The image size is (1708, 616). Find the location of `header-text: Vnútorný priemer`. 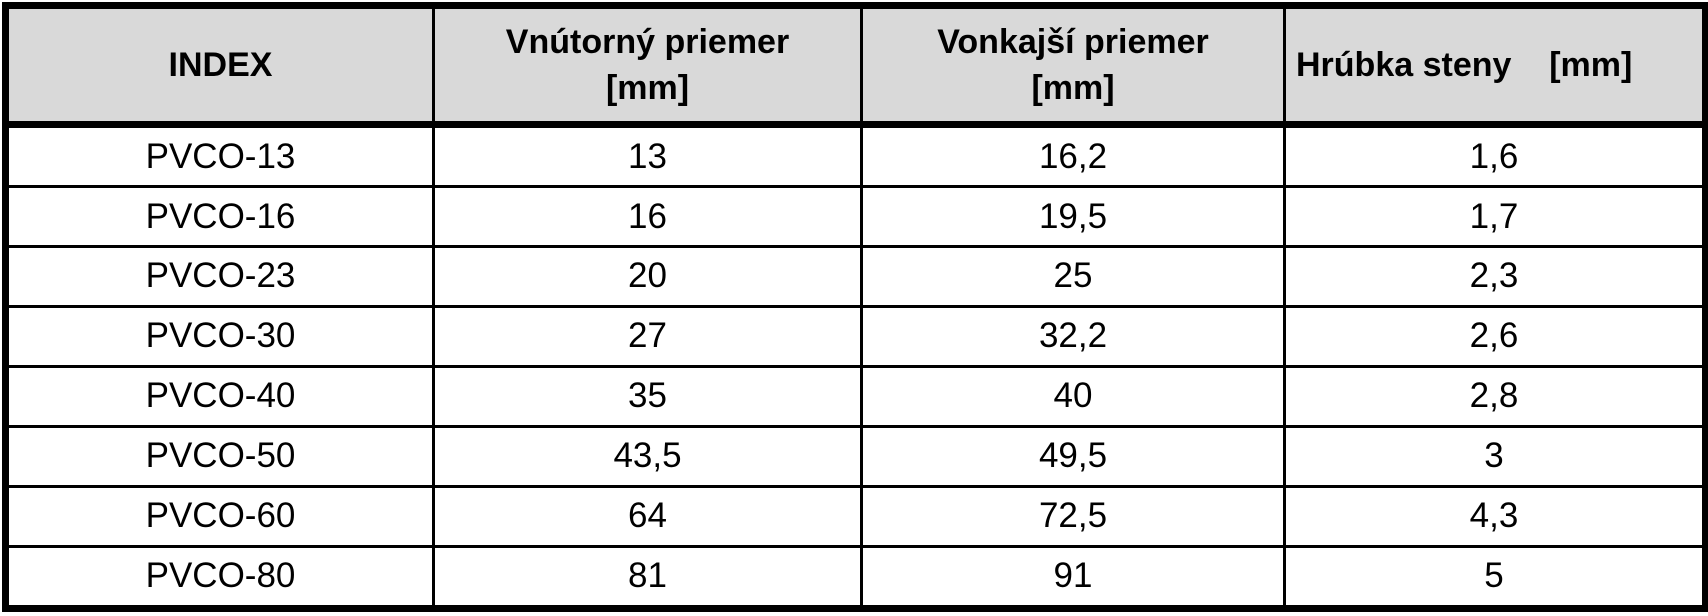

header-text: Vnútorný priemer is located at coordinates (647, 42).